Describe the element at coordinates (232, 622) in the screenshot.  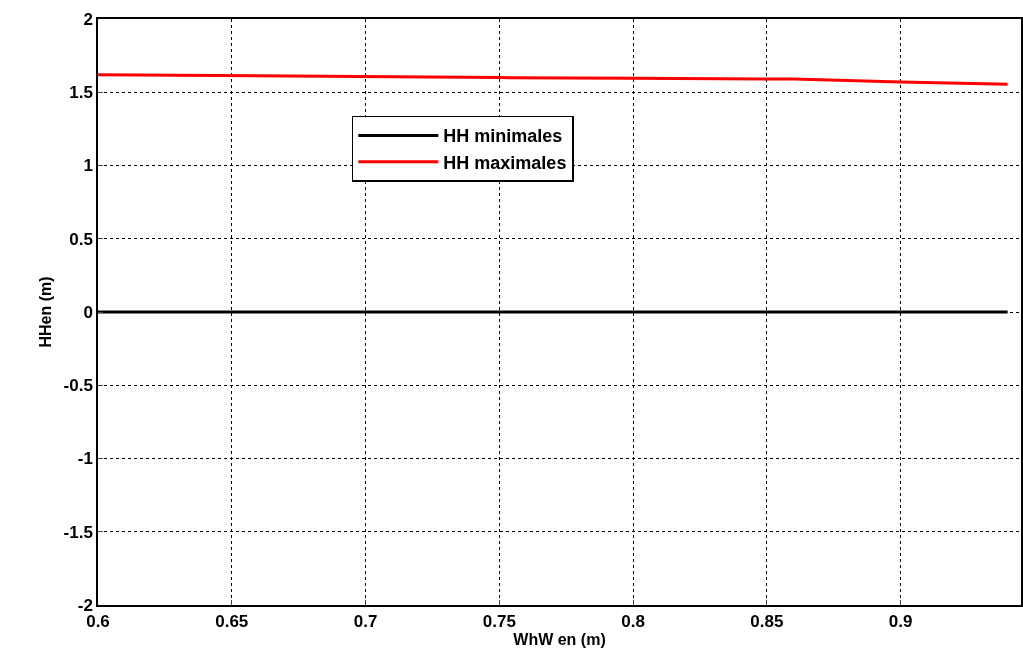
I see `x-tick-label: 0.65` at that location.